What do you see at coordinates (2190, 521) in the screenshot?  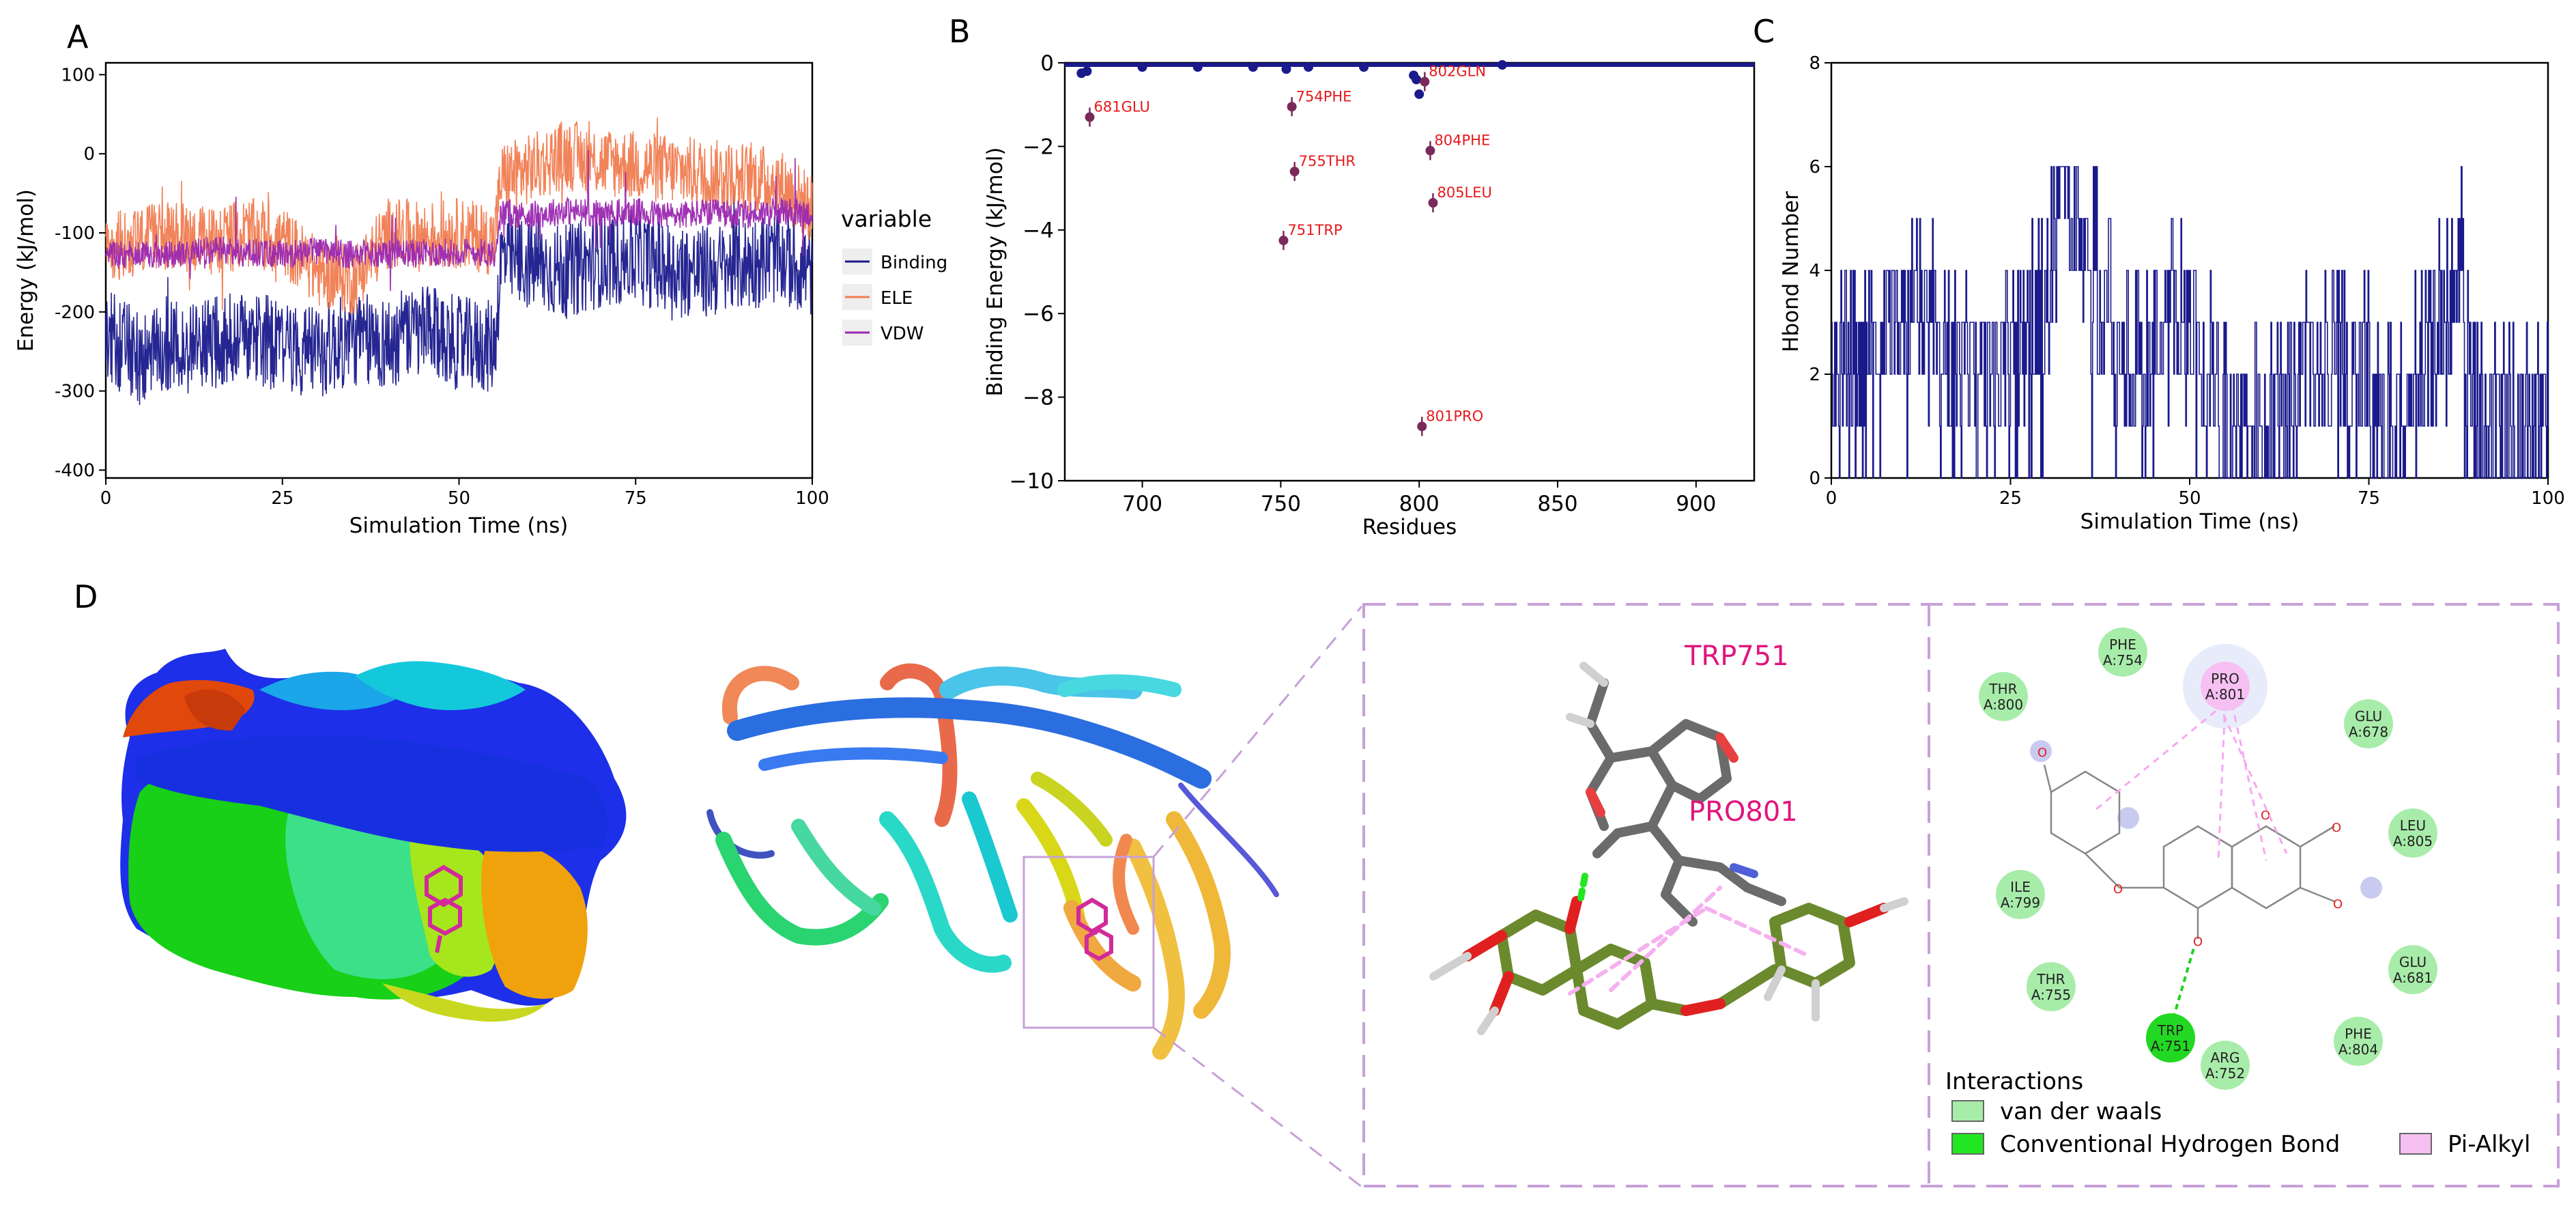 I see `panel-c-xlabel: Simulation Time (ns)` at bounding box center [2190, 521].